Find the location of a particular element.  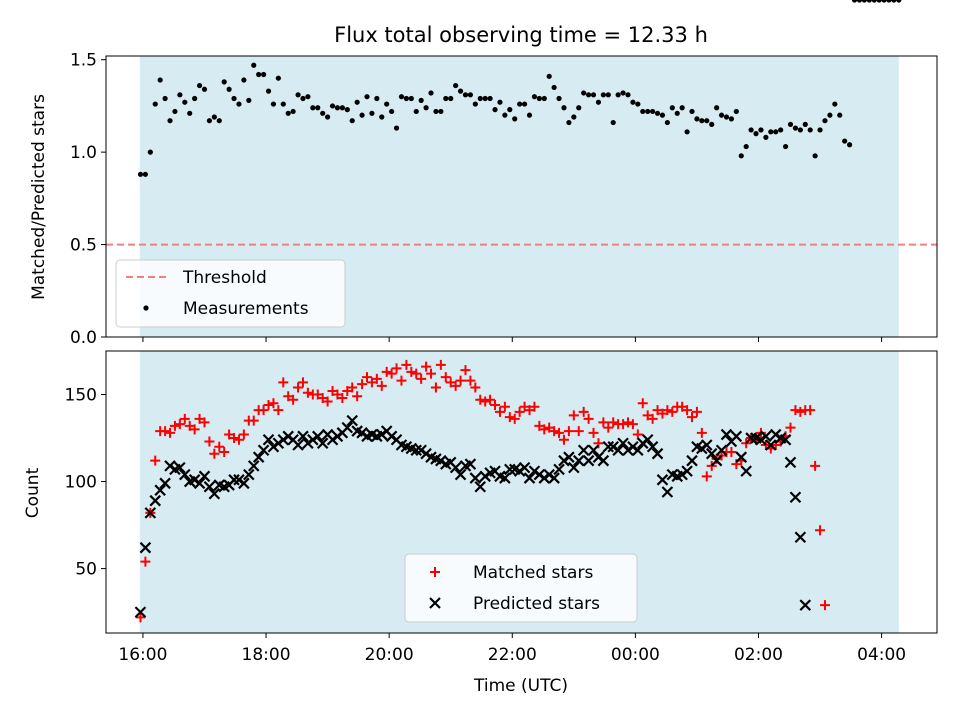

legend-predicted-label: Predicted stars is located at coordinates (536, 604).